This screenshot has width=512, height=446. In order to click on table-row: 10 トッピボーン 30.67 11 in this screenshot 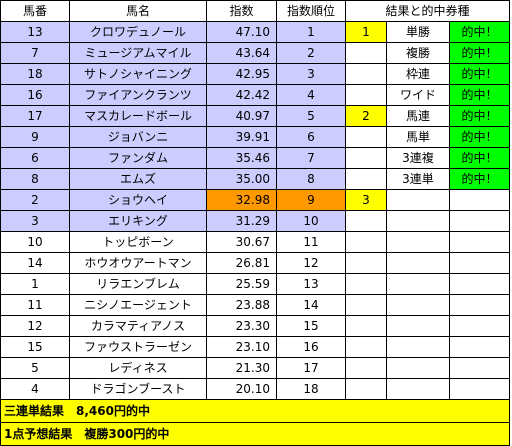, I will do `click(255, 242)`.